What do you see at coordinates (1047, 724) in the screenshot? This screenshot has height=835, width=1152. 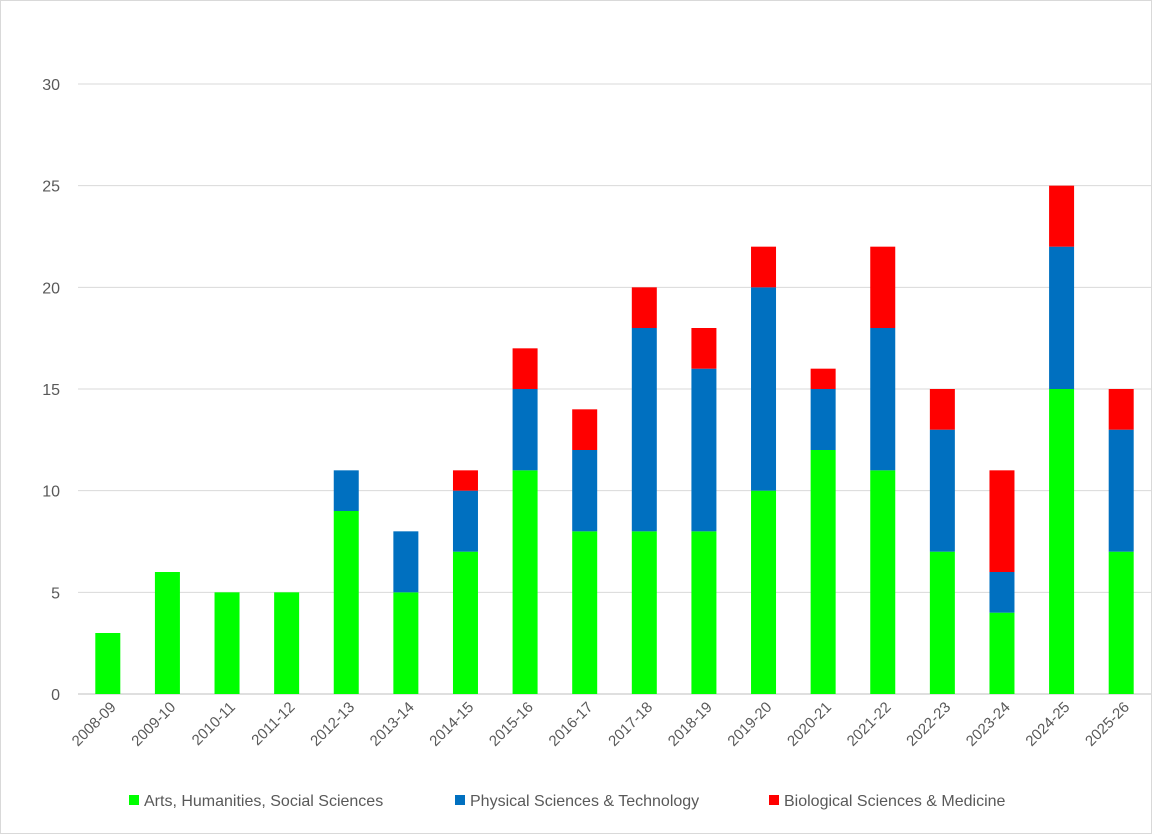 I see `x-tick-label: 2024-25` at bounding box center [1047, 724].